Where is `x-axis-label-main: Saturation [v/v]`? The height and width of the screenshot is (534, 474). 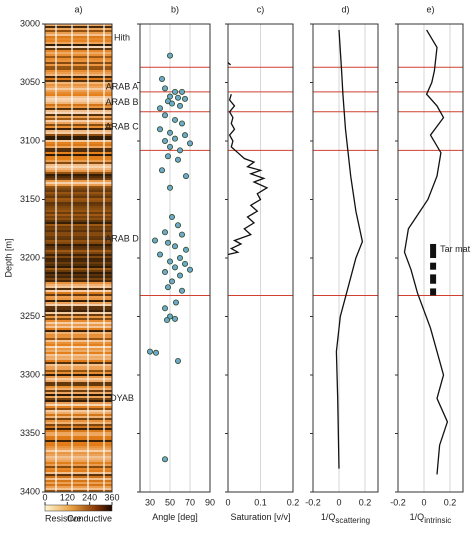 x-axis-label-main: Saturation [v/v] is located at coordinates (260, 517).